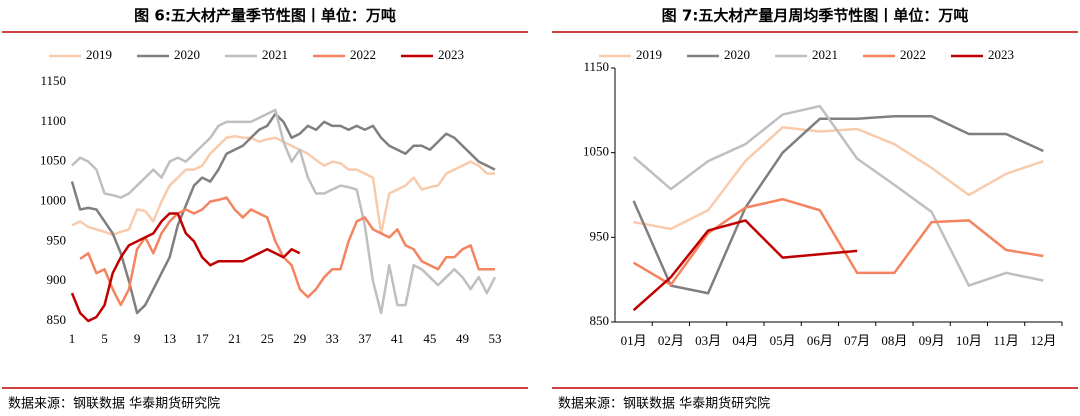 The height and width of the screenshot is (416, 1080). I want to click on x-tick-label: 41, so click(397, 338).